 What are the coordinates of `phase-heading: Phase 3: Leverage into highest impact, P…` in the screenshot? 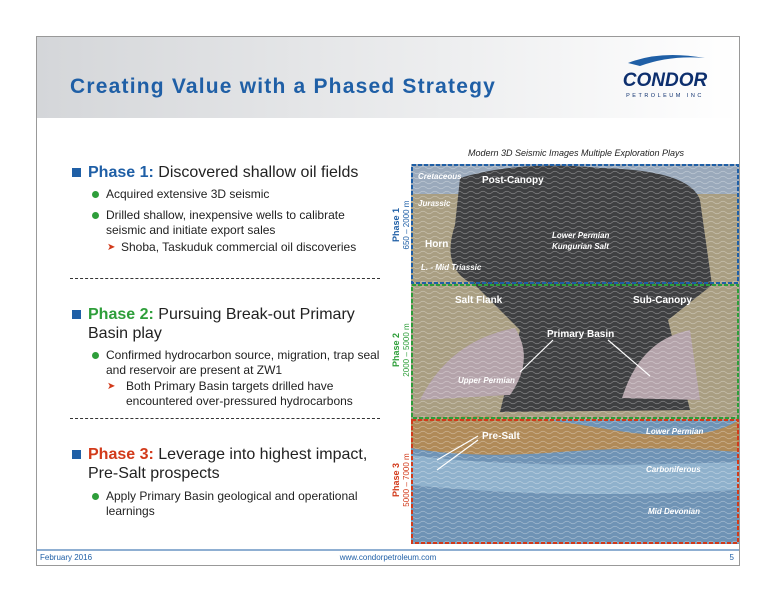 It's located at (228, 464).